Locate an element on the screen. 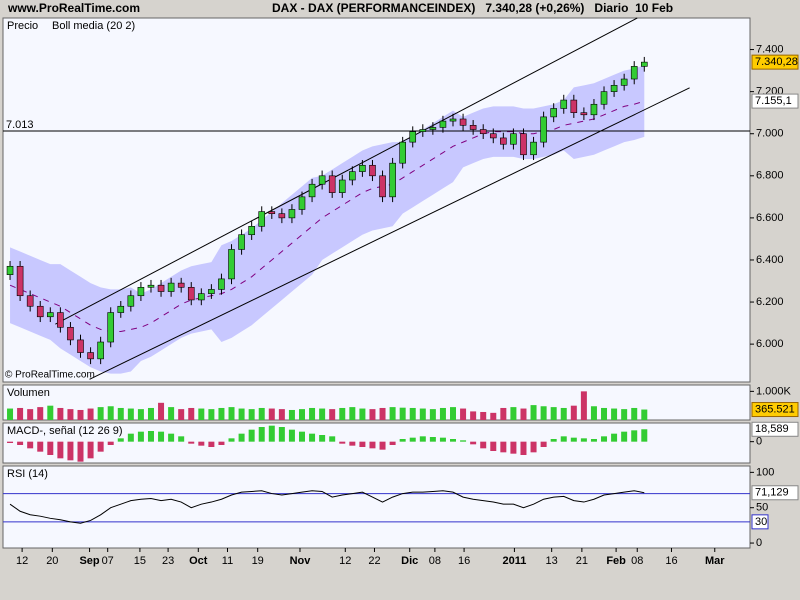 This screenshot has height=600, width=800. x-tick-label: 07 is located at coordinates (108, 561).